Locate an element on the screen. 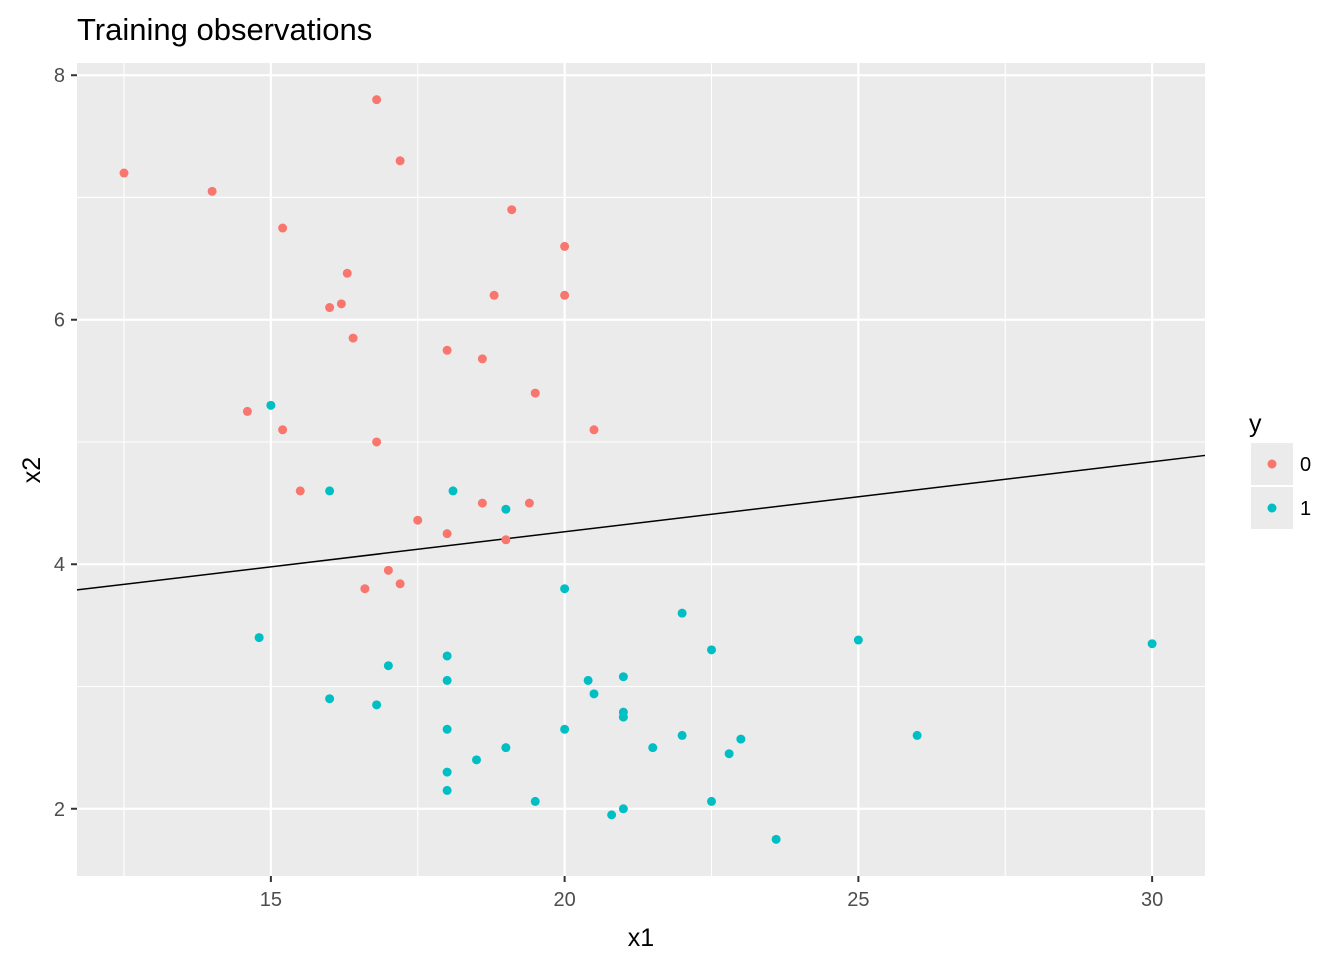 The height and width of the screenshot is (960, 1344). decision-boundary-line is located at coordinates (641, 522).